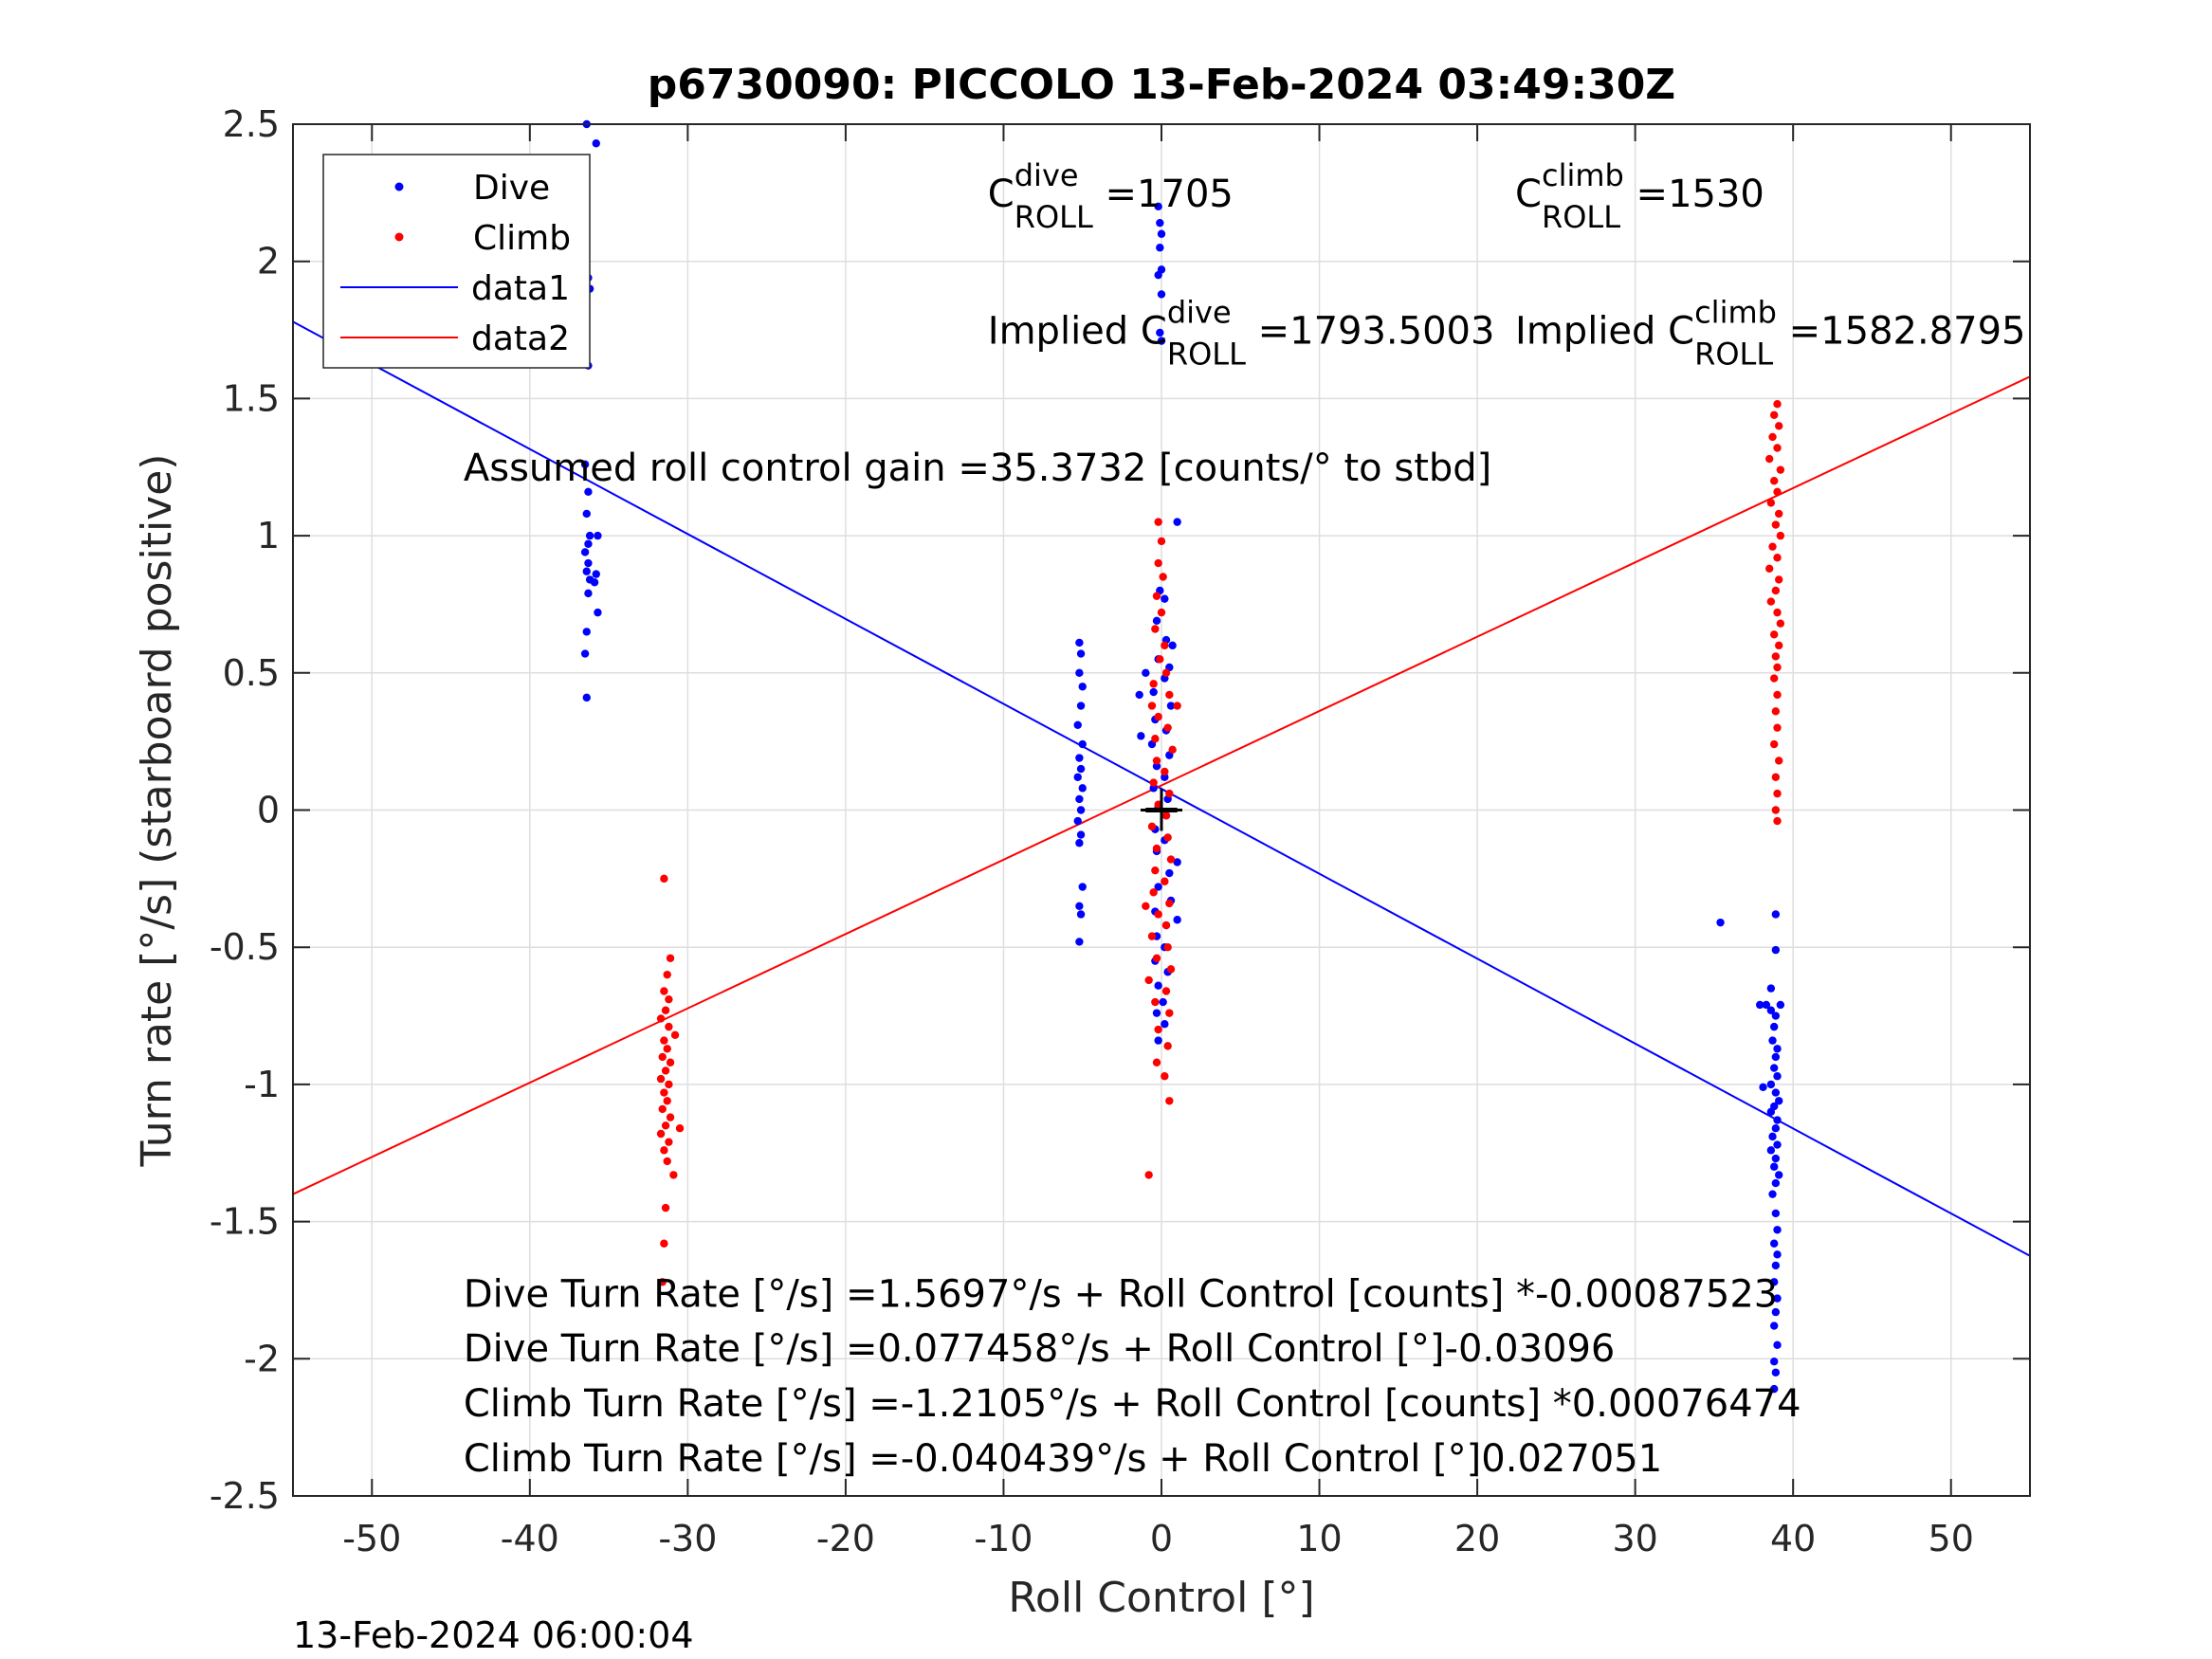  Describe the element at coordinates (1634, 1538) in the screenshot. I see `x-tick-label: 30` at that location.